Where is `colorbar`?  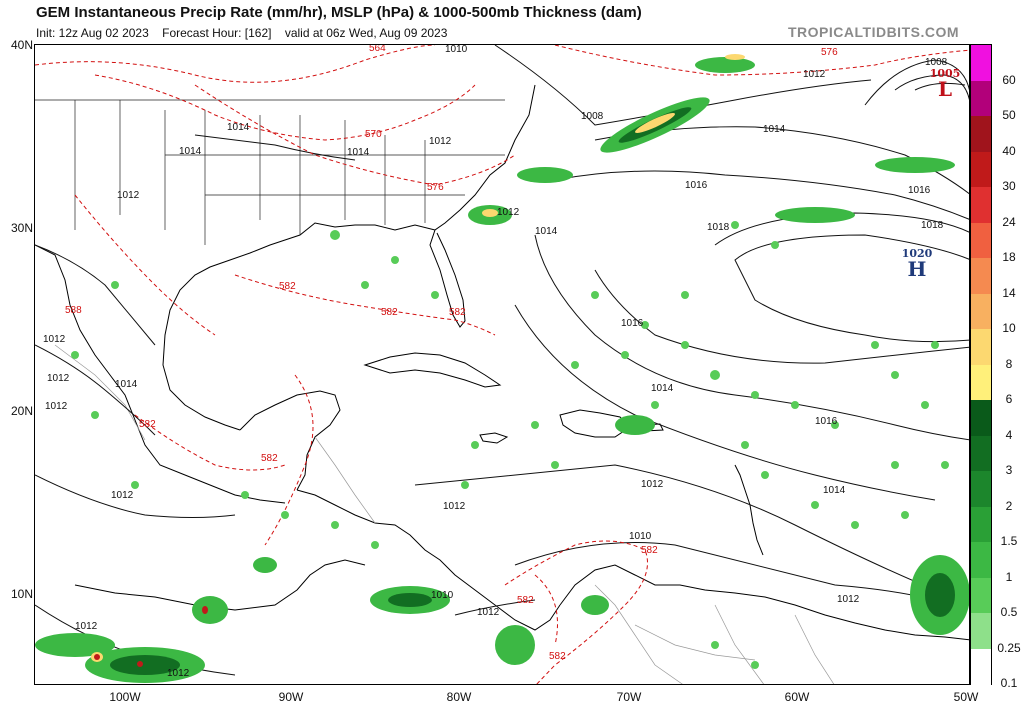 colorbar is located at coordinates (981, 364).